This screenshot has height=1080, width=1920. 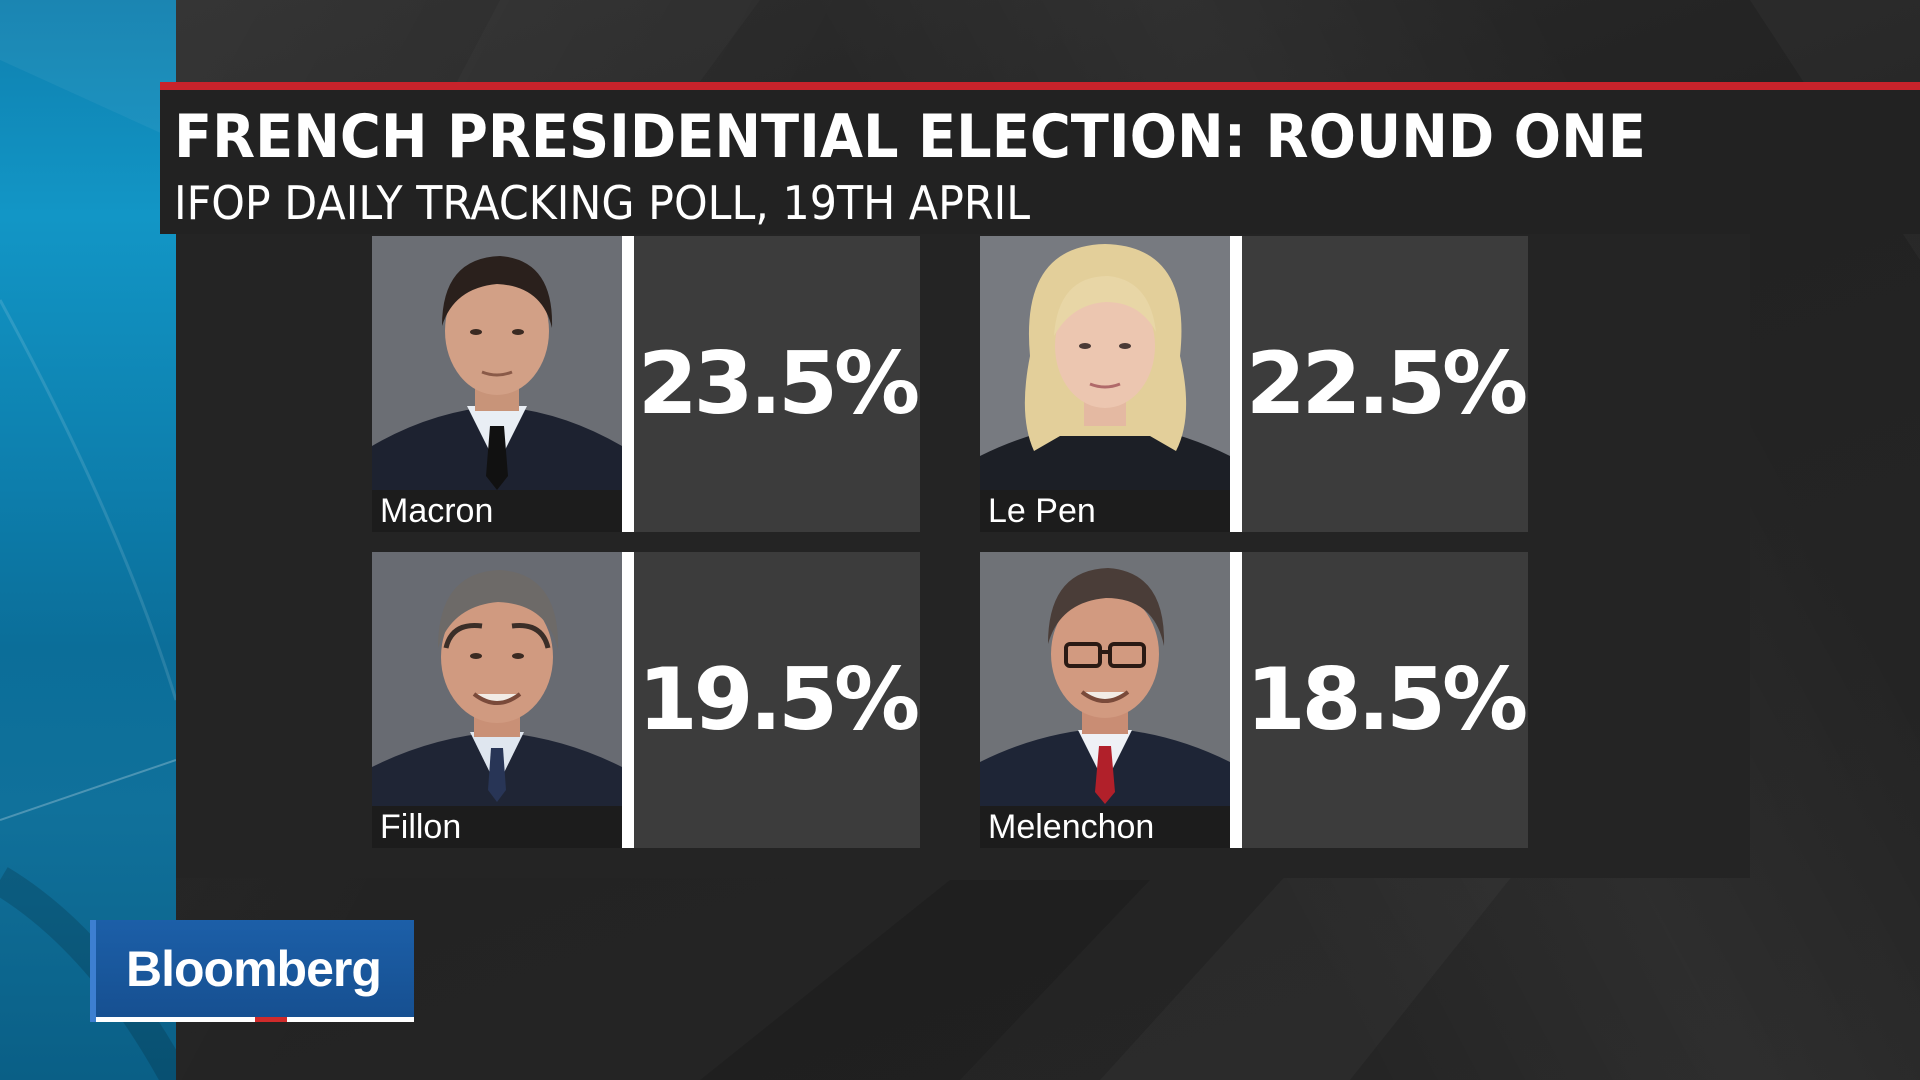 What do you see at coordinates (497, 827) in the screenshot?
I see `candidate-name-bar: Fillon` at bounding box center [497, 827].